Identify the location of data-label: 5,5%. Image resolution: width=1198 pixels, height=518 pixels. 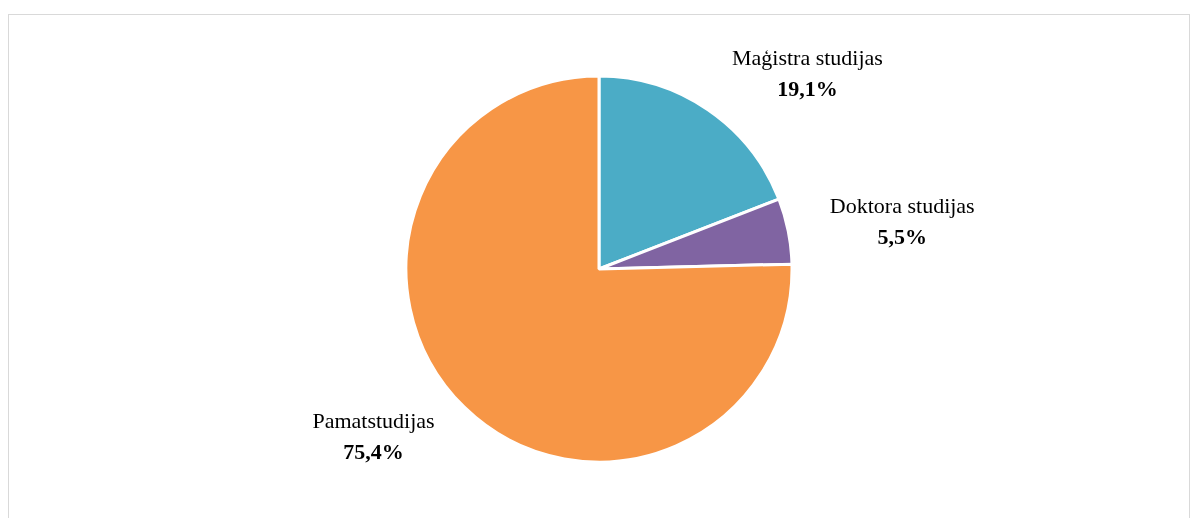
(902, 236).